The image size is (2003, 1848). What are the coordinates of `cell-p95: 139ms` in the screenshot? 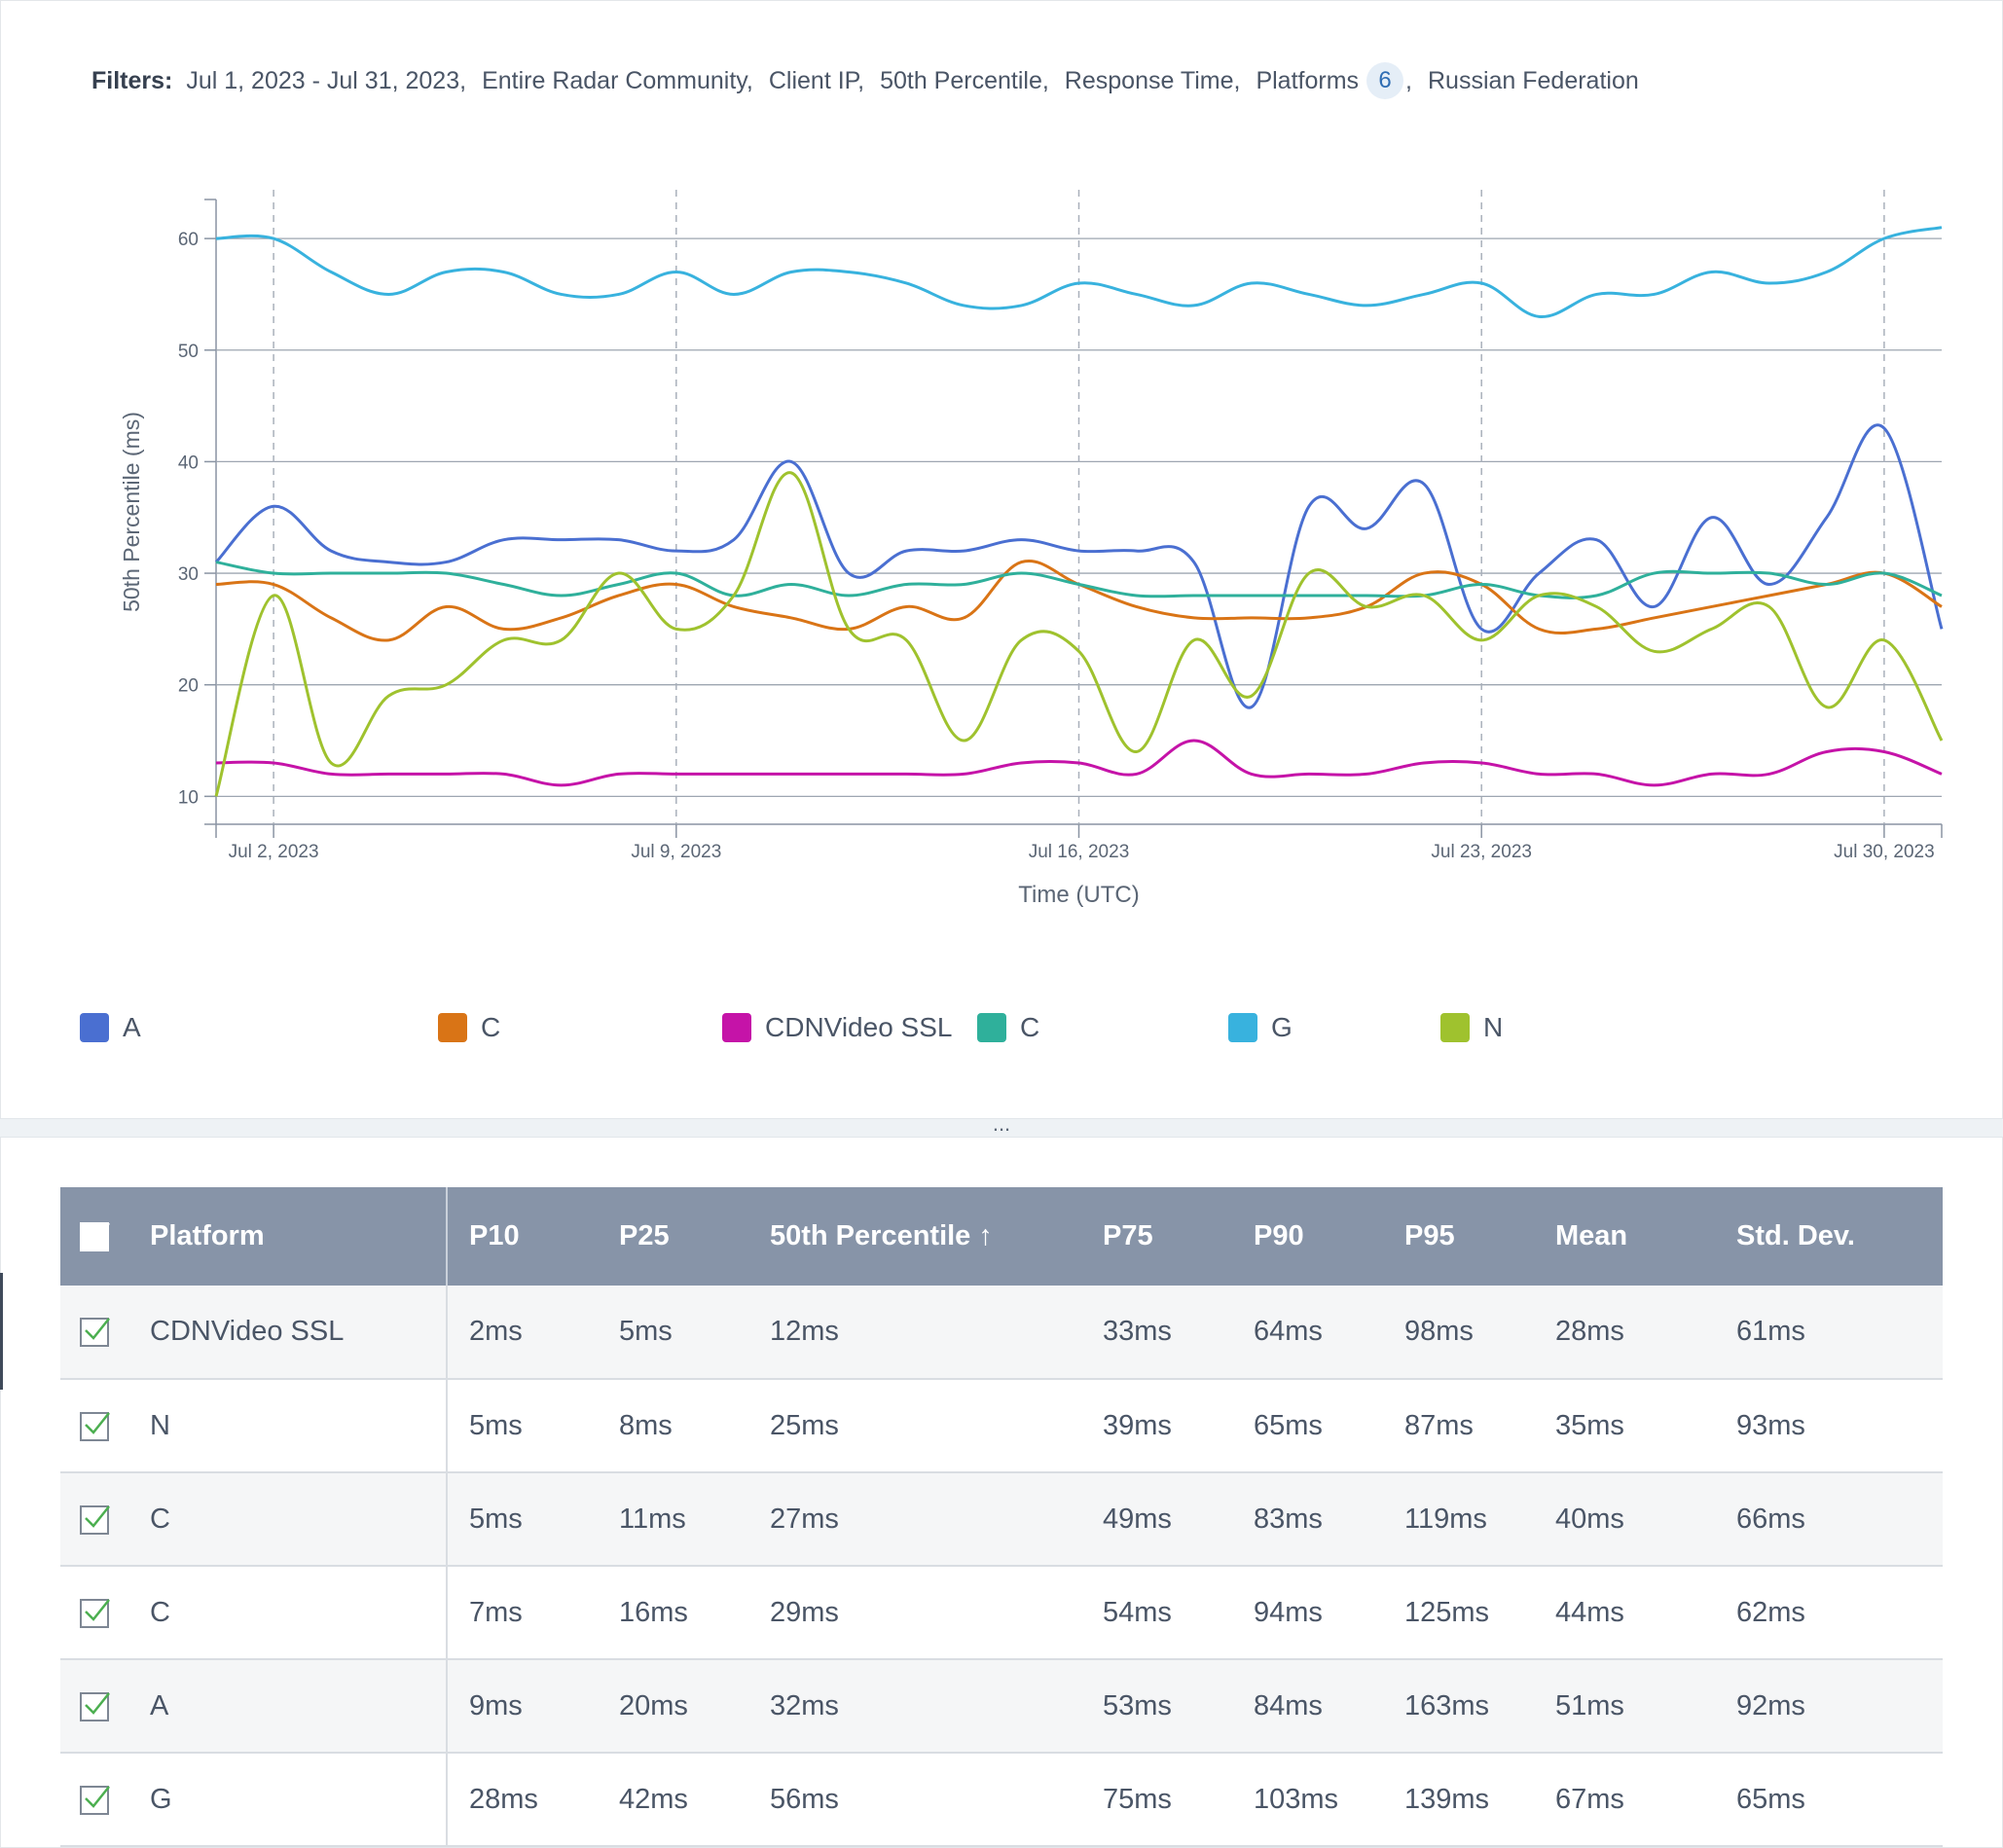 It's located at (1458, 1800).